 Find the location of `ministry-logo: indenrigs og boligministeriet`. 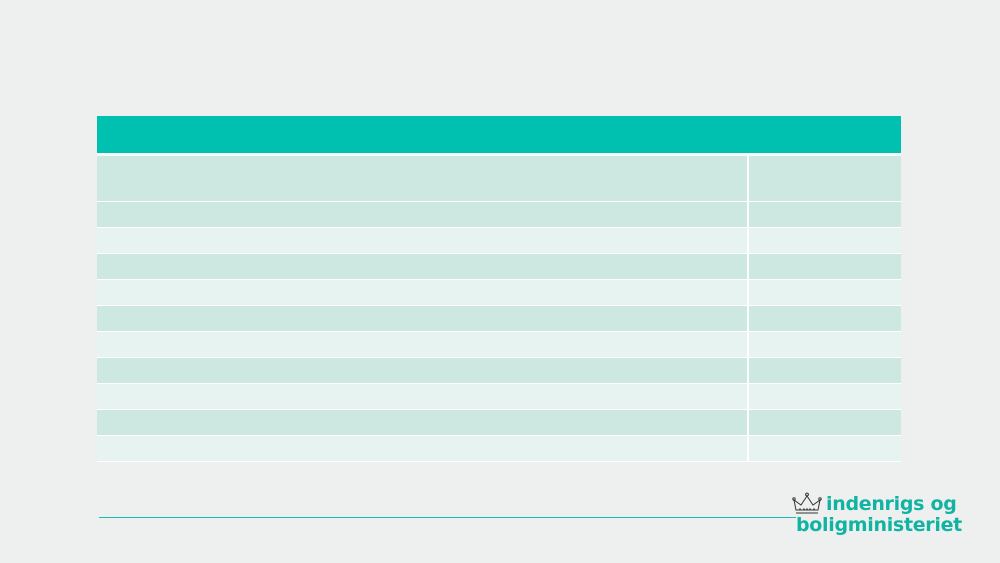

ministry-logo: indenrigs og boligministeriet is located at coordinates (877, 515).